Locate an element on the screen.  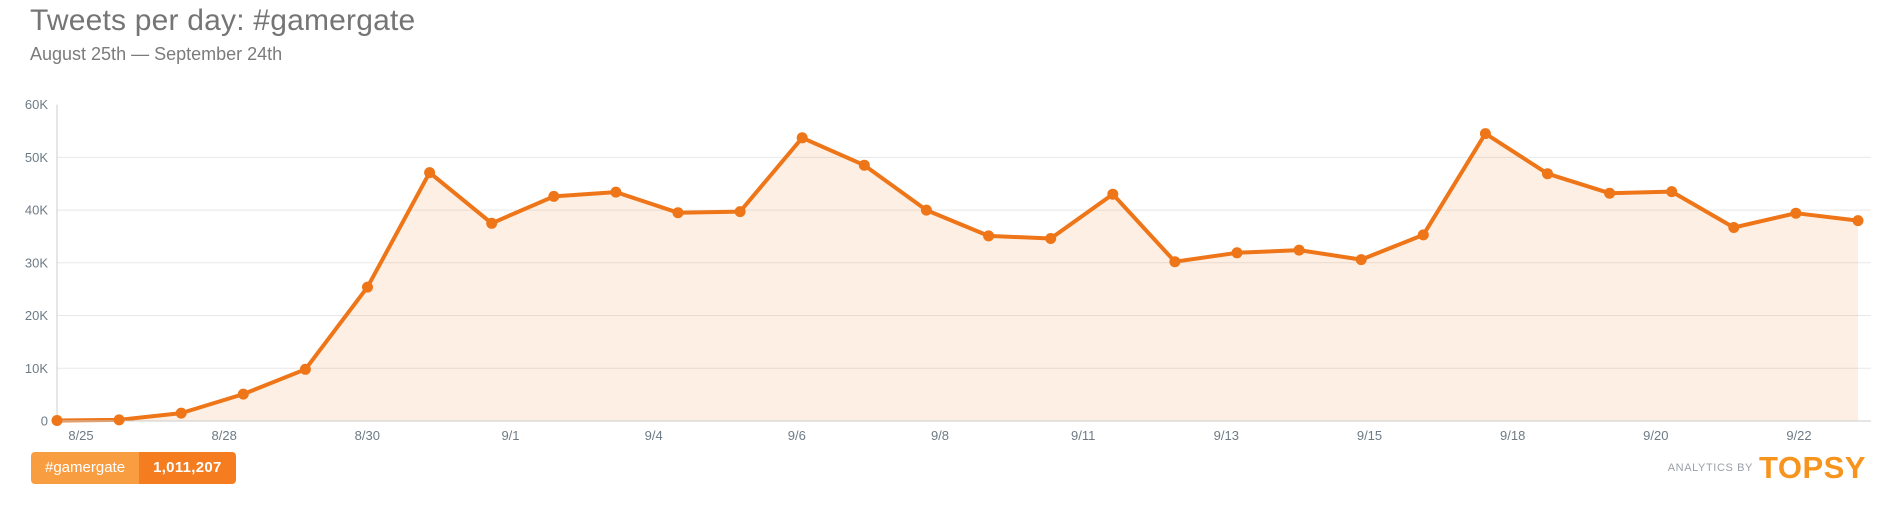
x-tick-label: 9/15 is located at coordinates (1369, 435).